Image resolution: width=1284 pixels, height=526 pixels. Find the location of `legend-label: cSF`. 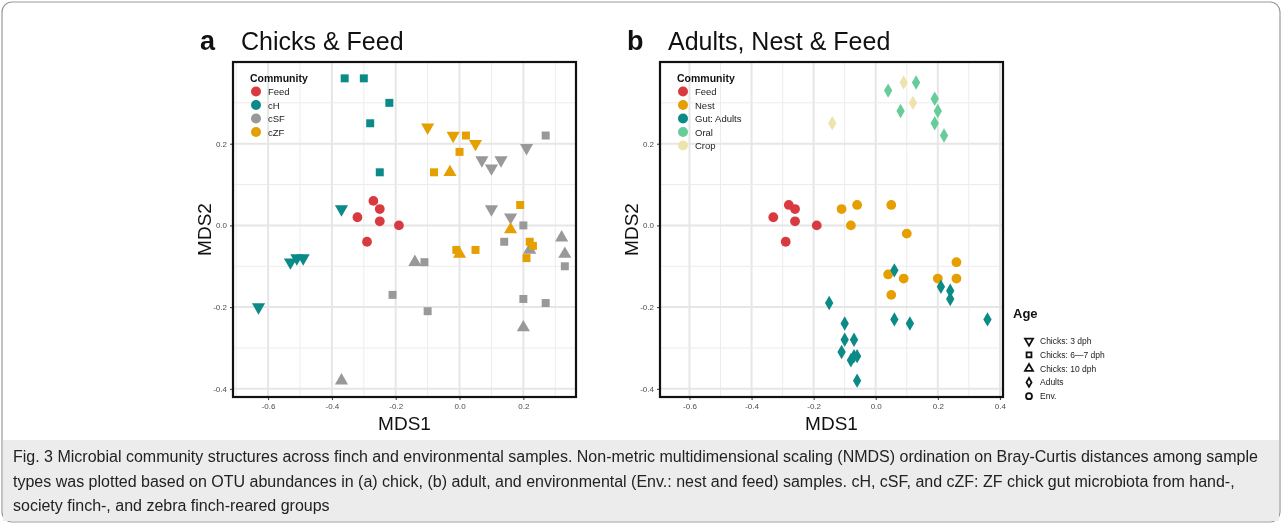

legend-label: cSF is located at coordinates (277, 118).